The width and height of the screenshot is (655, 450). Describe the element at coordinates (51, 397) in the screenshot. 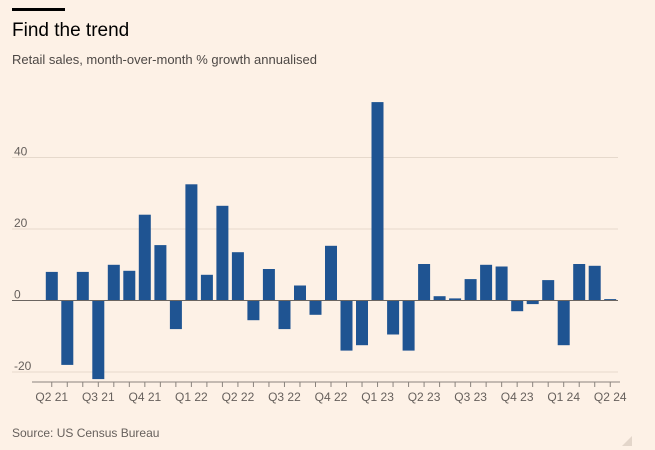

I see `x-tick-label: Q2 21` at that location.